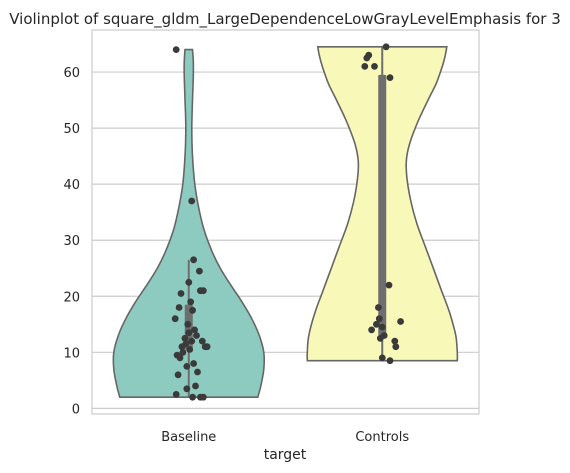 This screenshot has height=473, width=570. Describe the element at coordinates (382, 205) in the screenshot. I see `iqr-box-controls` at that location.